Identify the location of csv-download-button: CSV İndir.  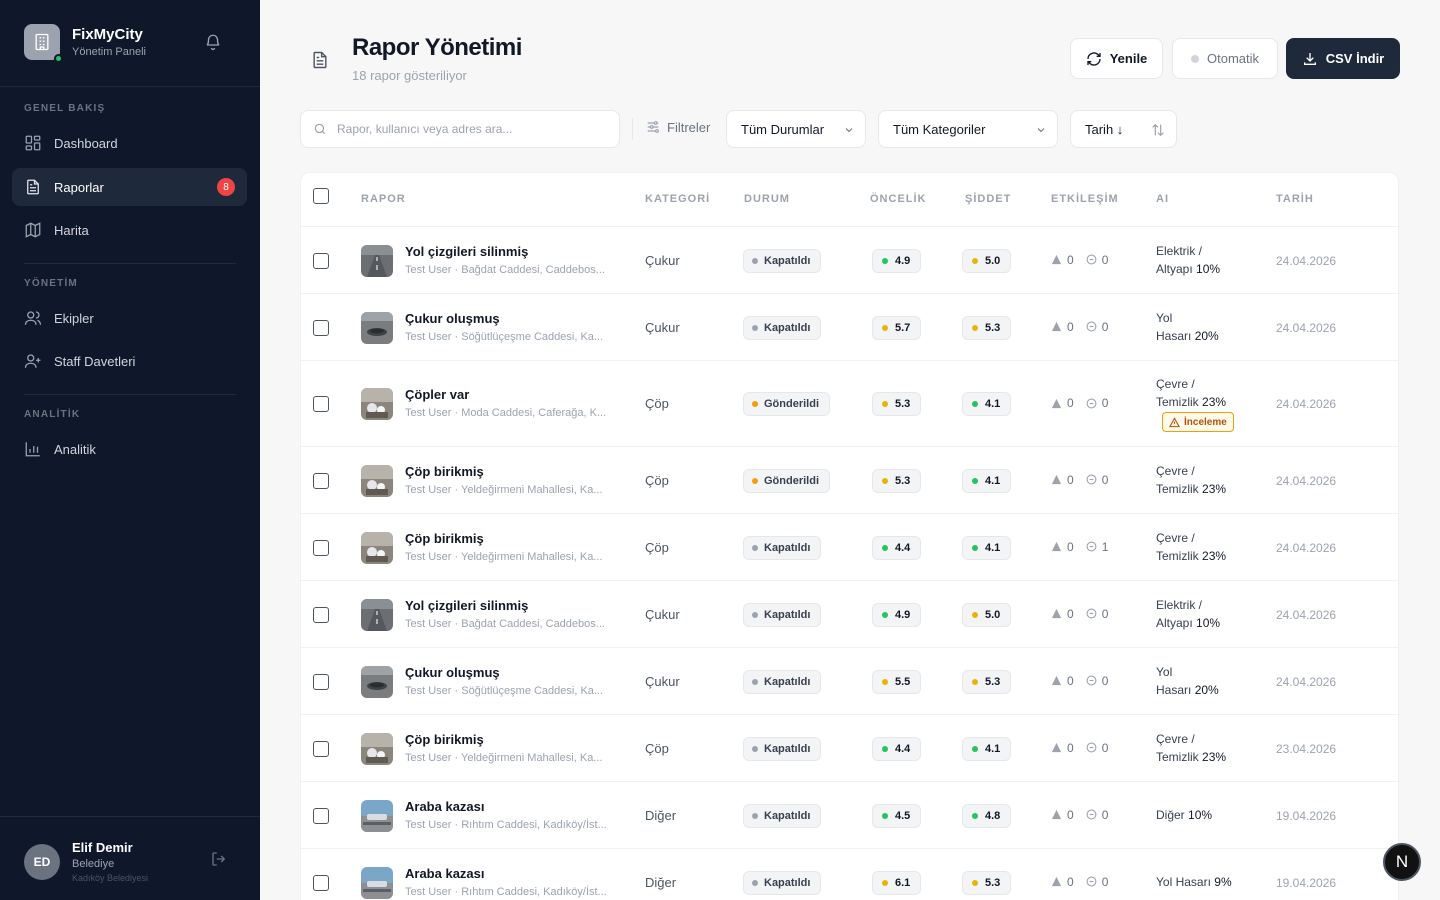
(1343, 58).